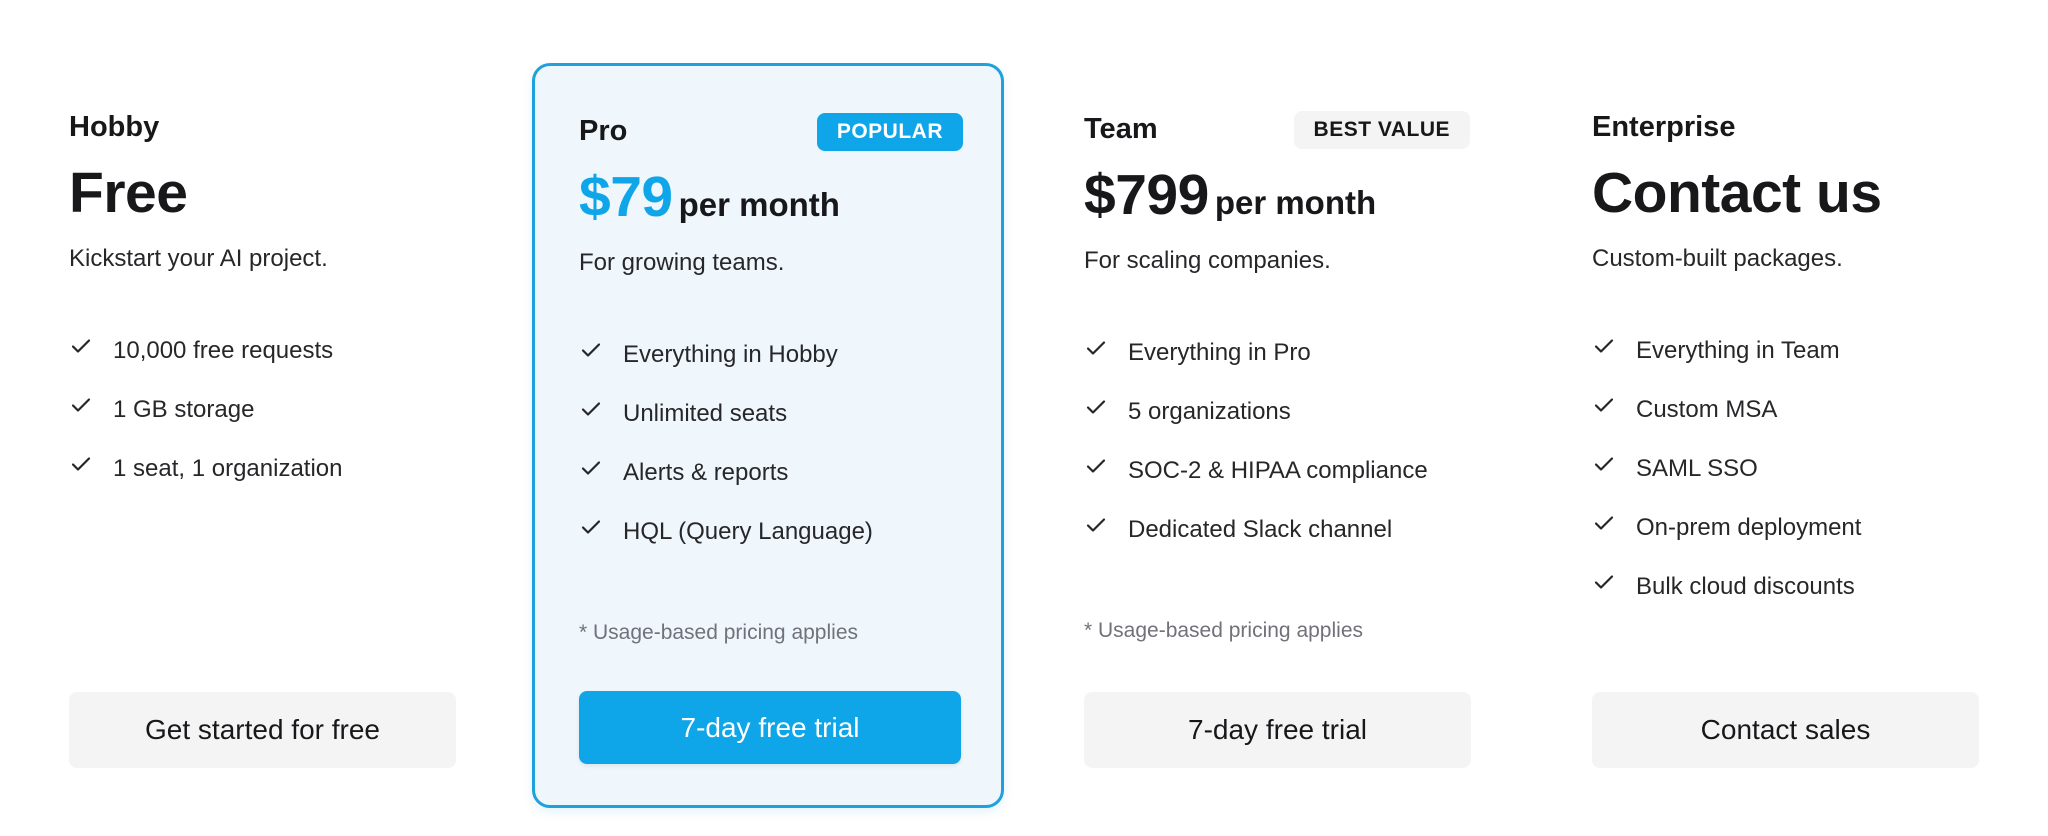  I want to click on feature-label: Dedicated Slack channel, so click(1260, 529).